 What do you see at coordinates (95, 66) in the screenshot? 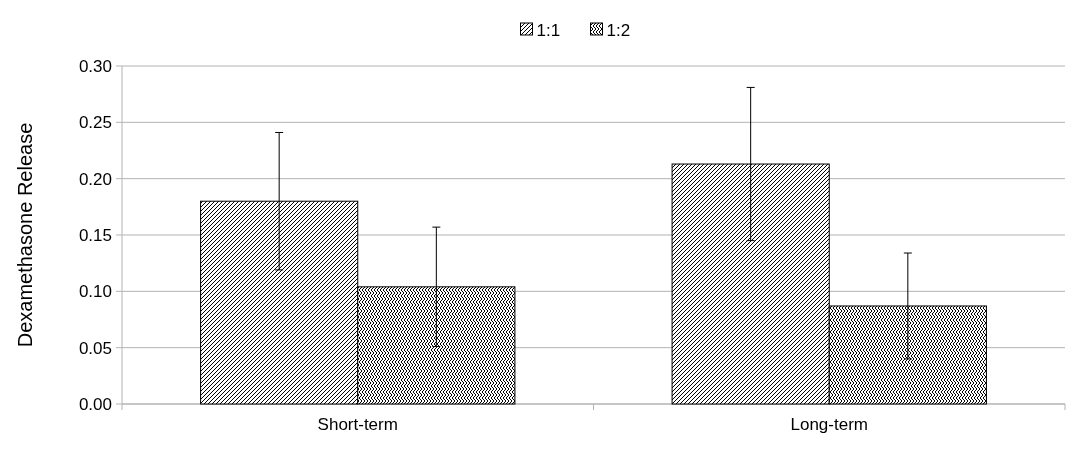
I see `y-tick-label: 0.30` at bounding box center [95, 66].